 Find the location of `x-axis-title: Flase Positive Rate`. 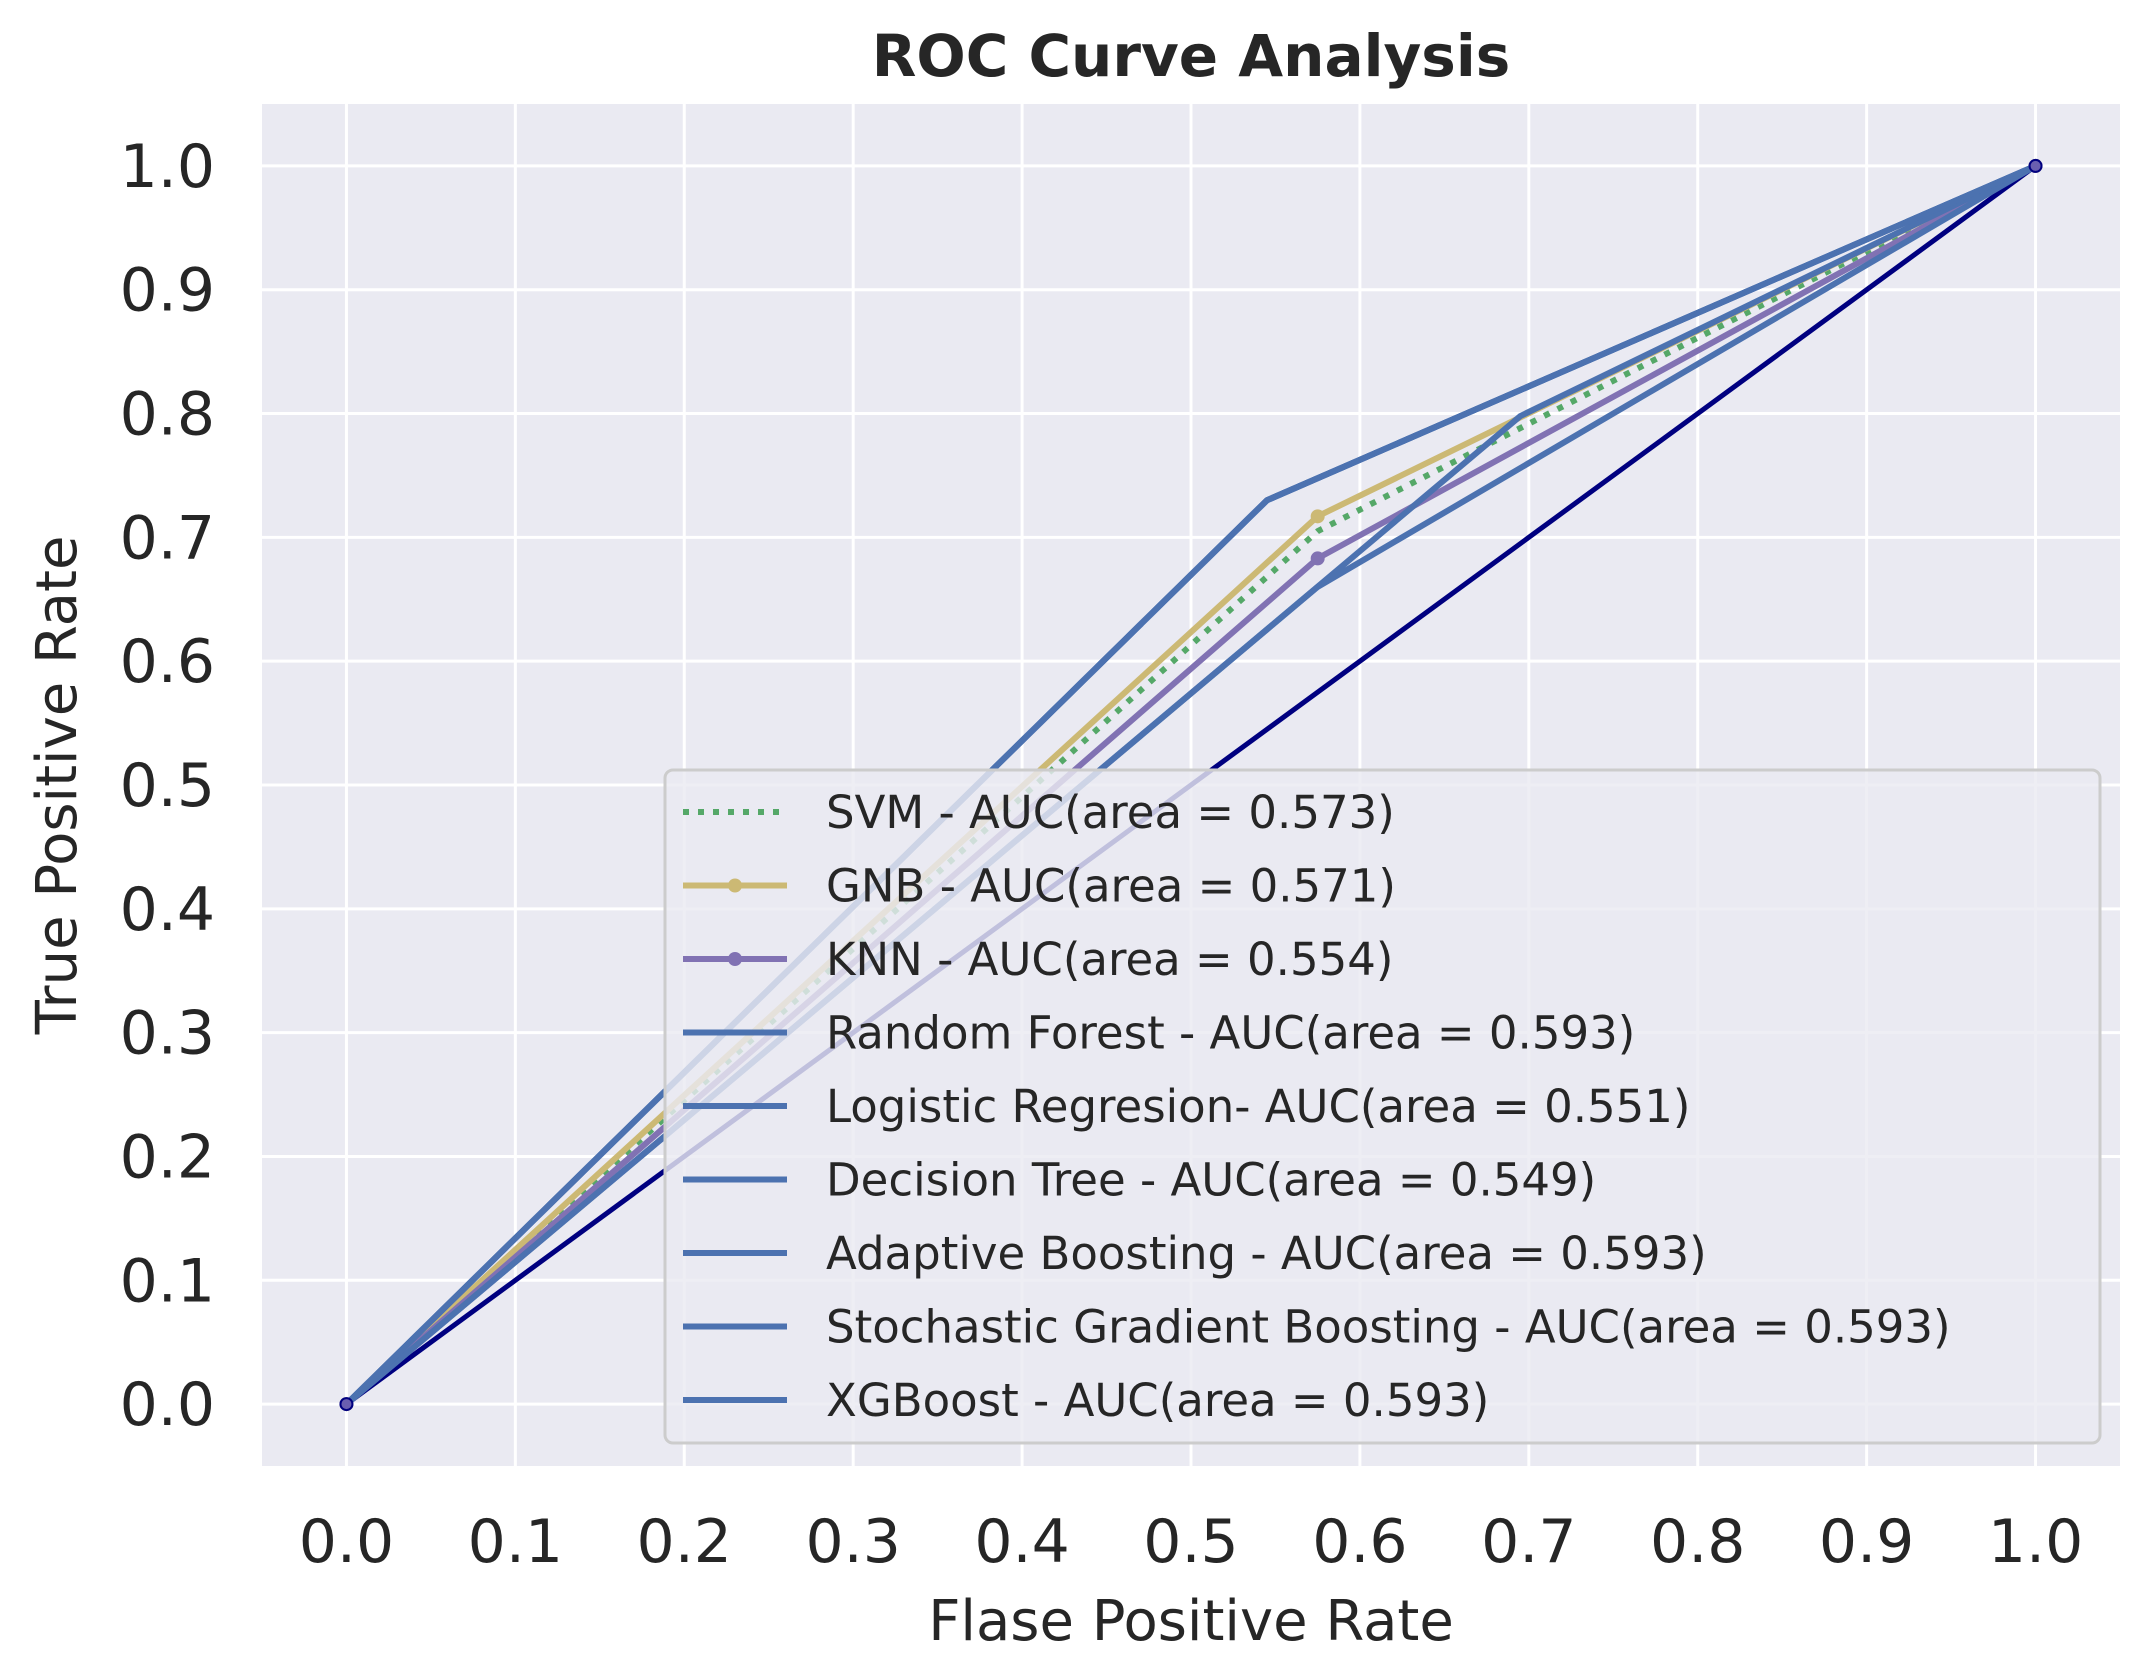

x-axis-title: Flase Positive Rate is located at coordinates (1191, 1621).